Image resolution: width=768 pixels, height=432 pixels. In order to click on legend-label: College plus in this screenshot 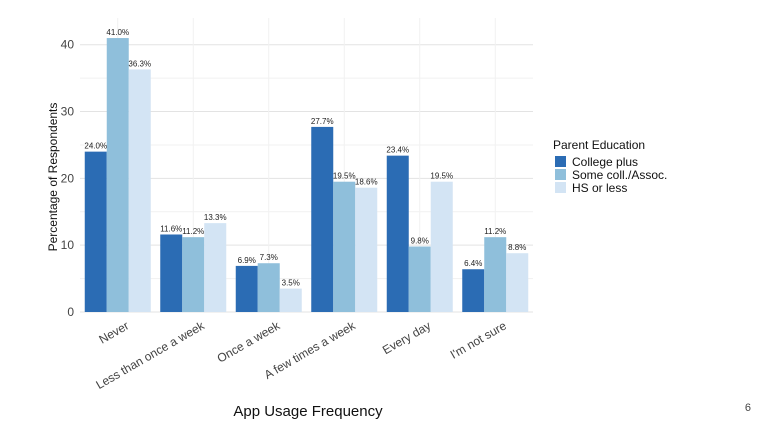, I will do `click(605, 162)`.